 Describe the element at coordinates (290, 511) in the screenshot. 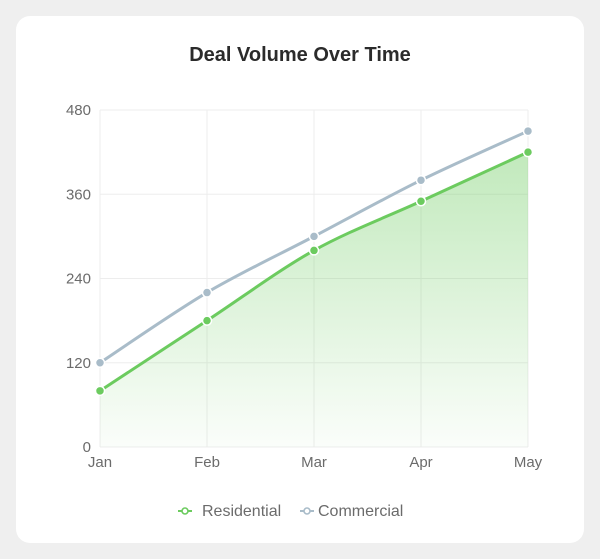

I see `legend: Residential Commercial` at that location.